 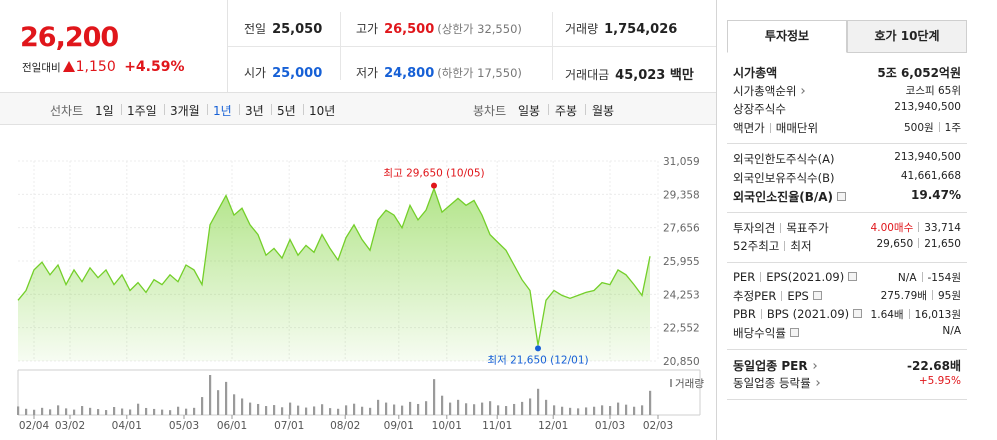 What do you see at coordinates (847, 109) in the screenshot?
I see `info-row: 상장주식수 213,940,500` at bounding box center [847, 109].